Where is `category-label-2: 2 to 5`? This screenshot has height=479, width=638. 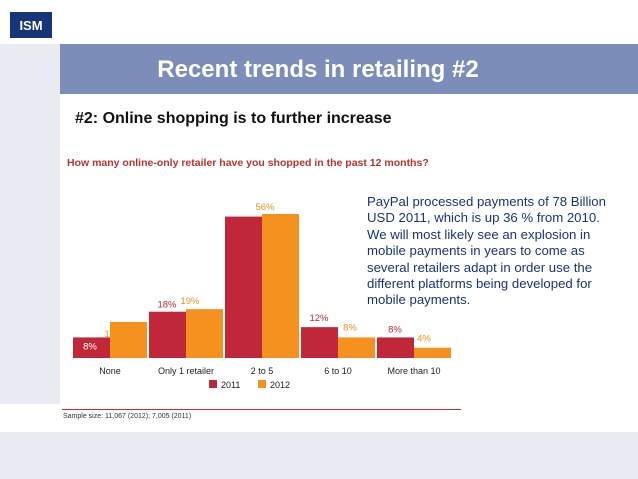
category-label-2: 2 to 5 is located at coordinates (262, 371).